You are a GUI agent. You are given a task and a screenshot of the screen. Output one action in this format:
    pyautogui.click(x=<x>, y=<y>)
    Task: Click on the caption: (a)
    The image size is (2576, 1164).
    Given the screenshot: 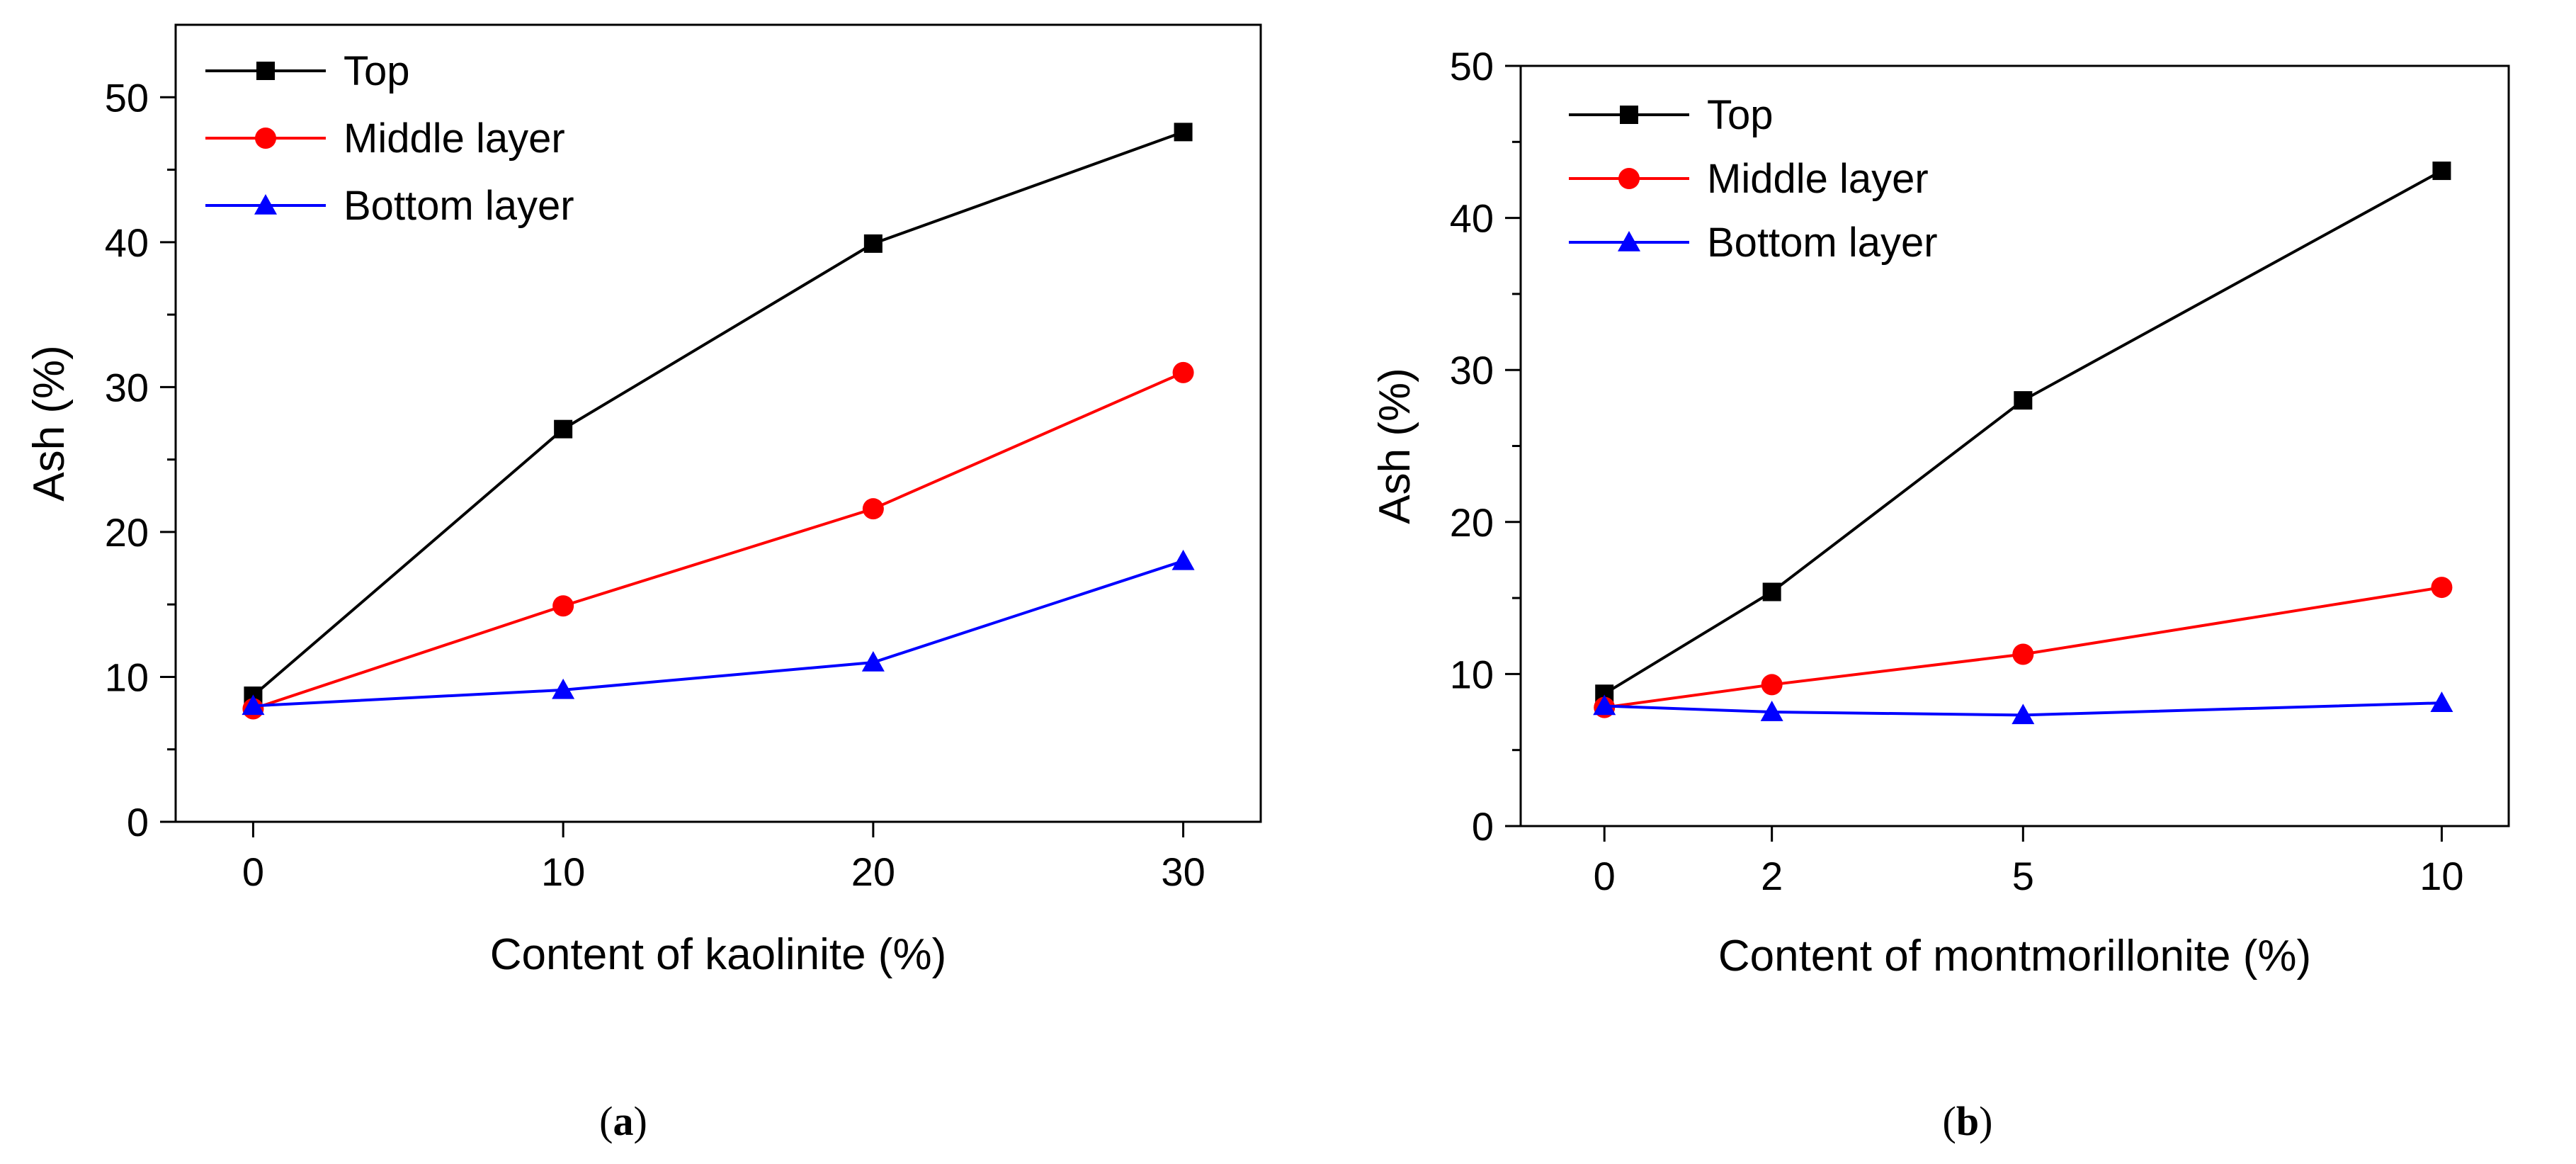 What is the action you would take?
    pyautogui.click(x=623, y=1121)
    